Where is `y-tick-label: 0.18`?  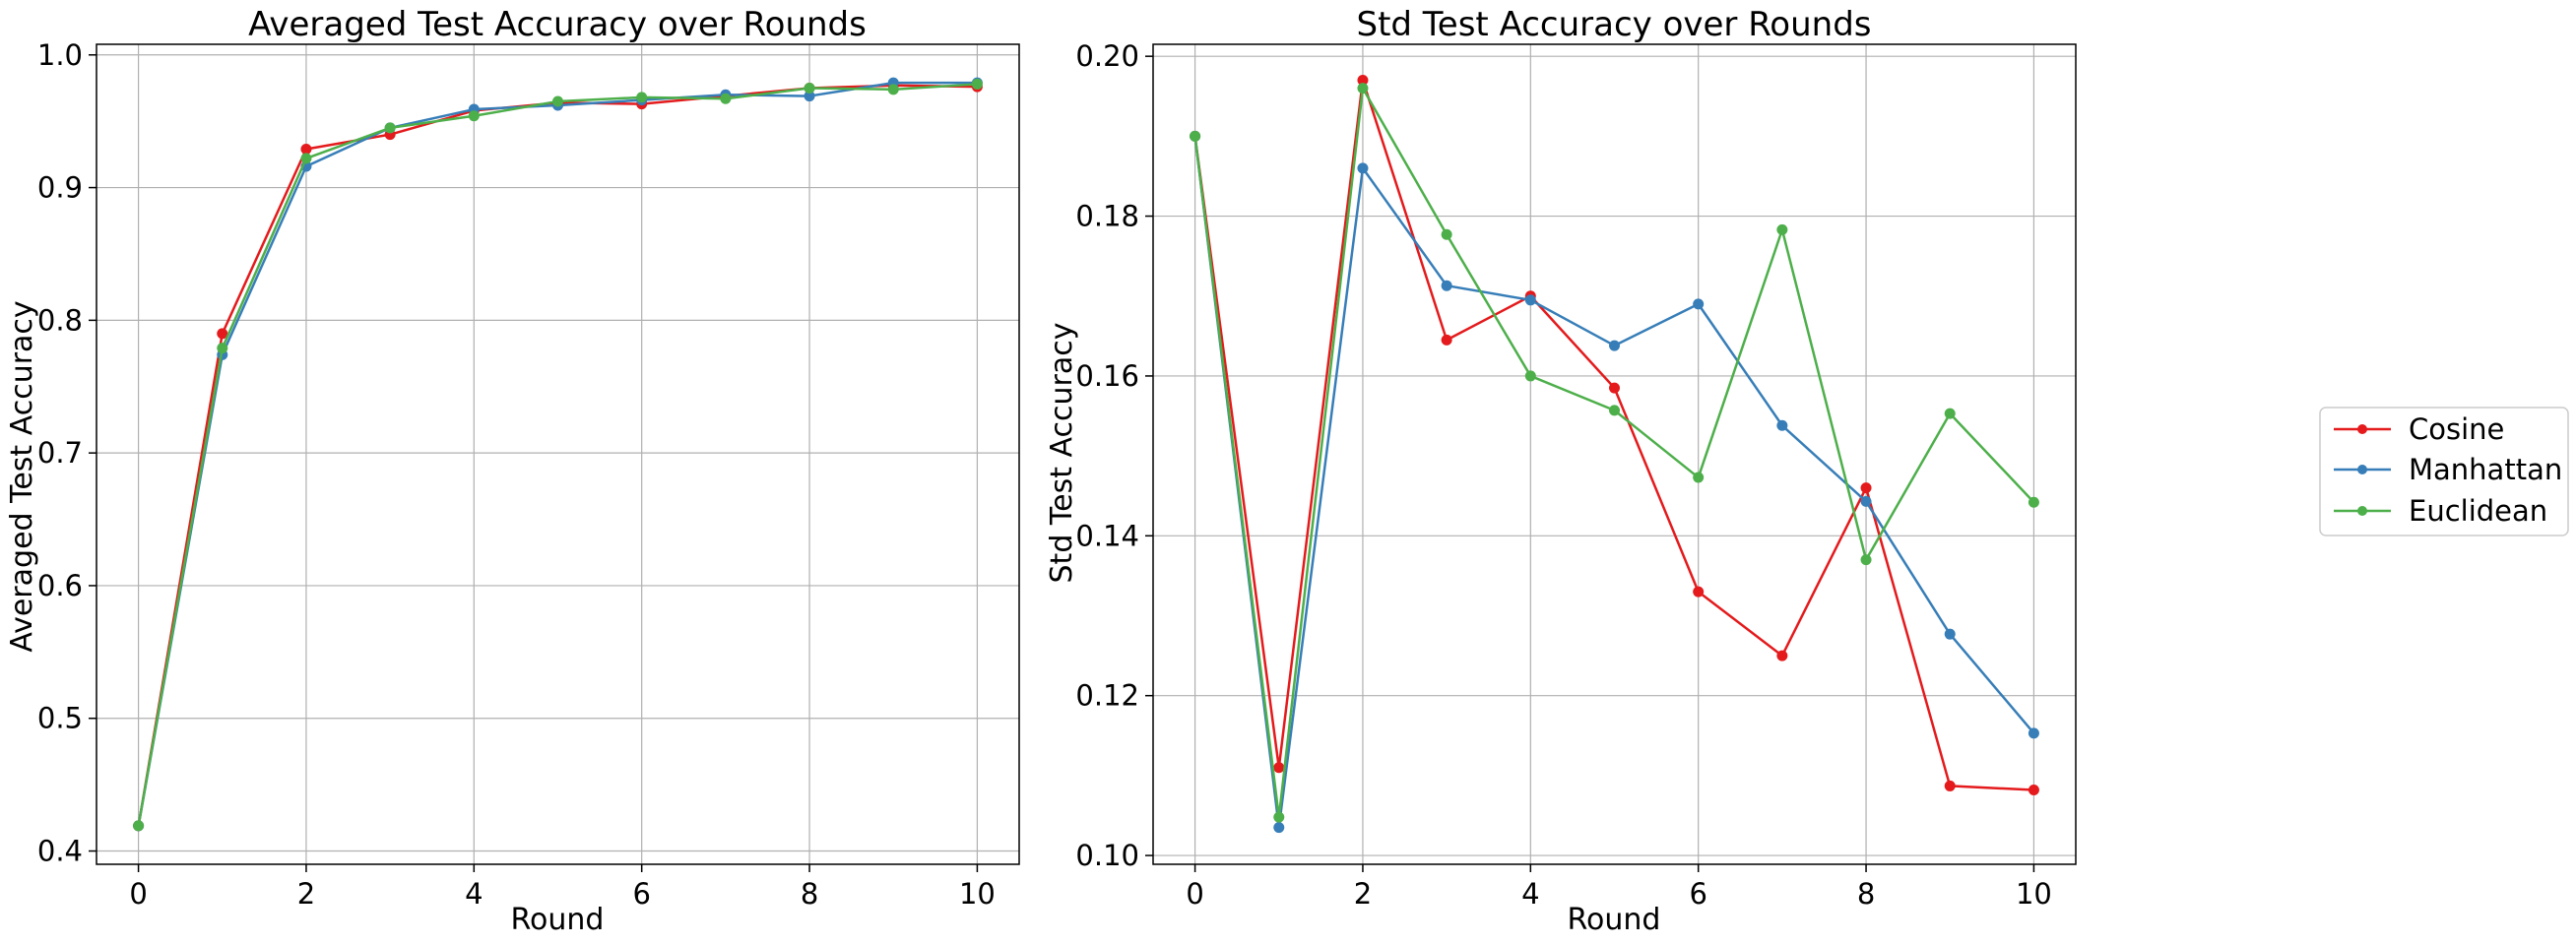
y-tick-label: 0.18 is located at coordinates (1107, 216).